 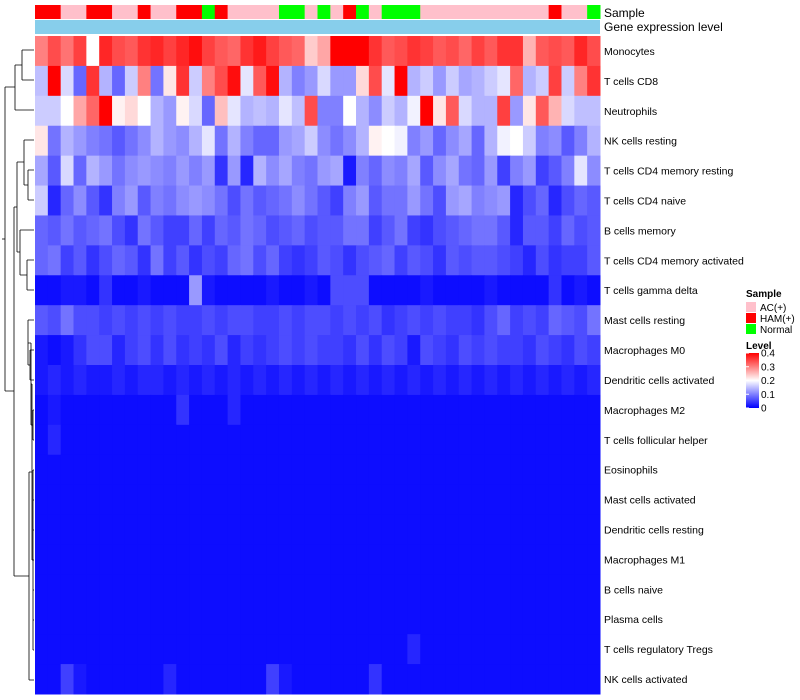 What do you see at coordinates (26, 252) in the screenshot?
I see `dendrogram-branch` at bounding box center [26, 252].